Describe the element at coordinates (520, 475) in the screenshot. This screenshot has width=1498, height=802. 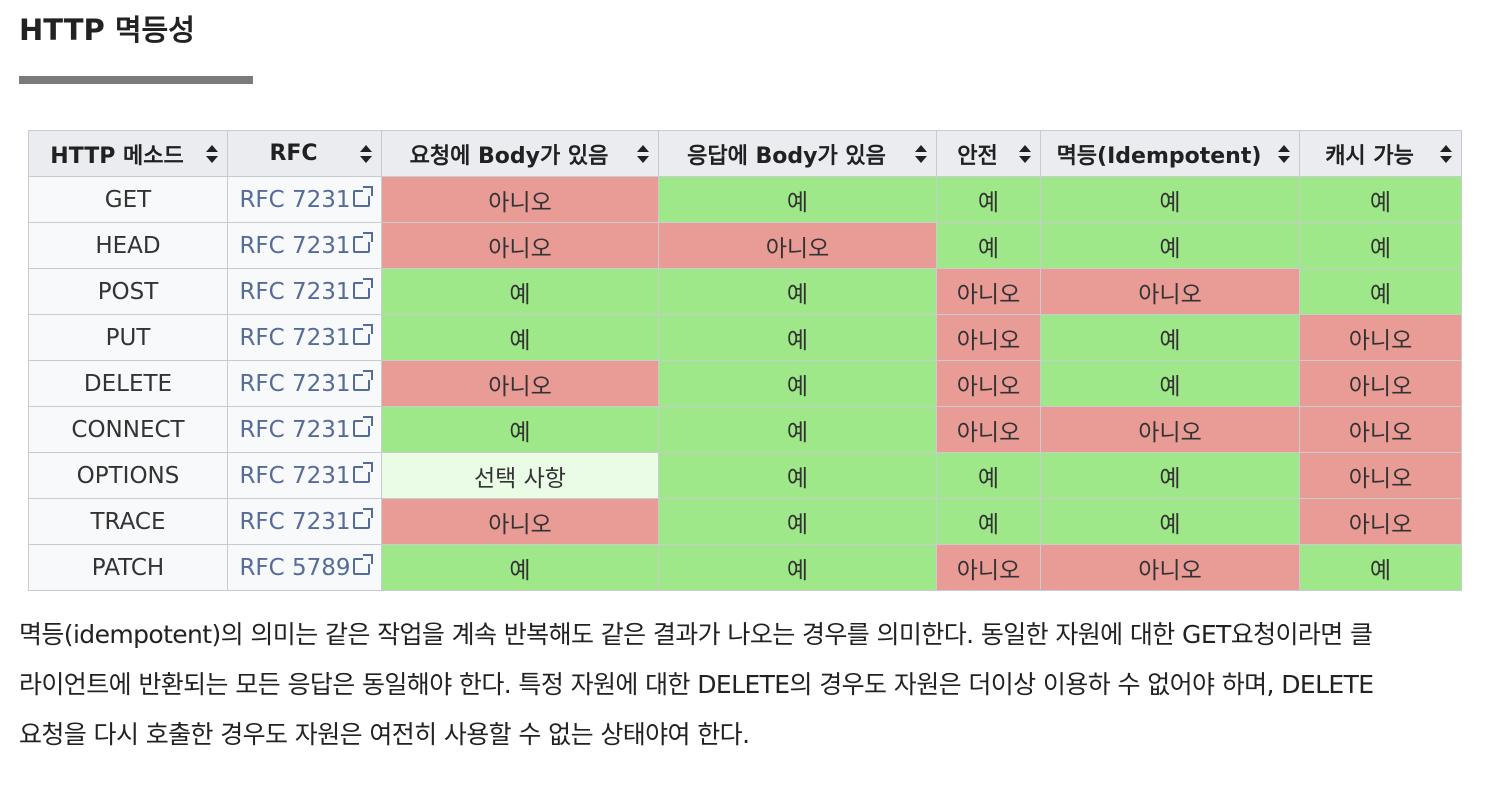
I see `cell-request-body: 선택 사항` at that location.